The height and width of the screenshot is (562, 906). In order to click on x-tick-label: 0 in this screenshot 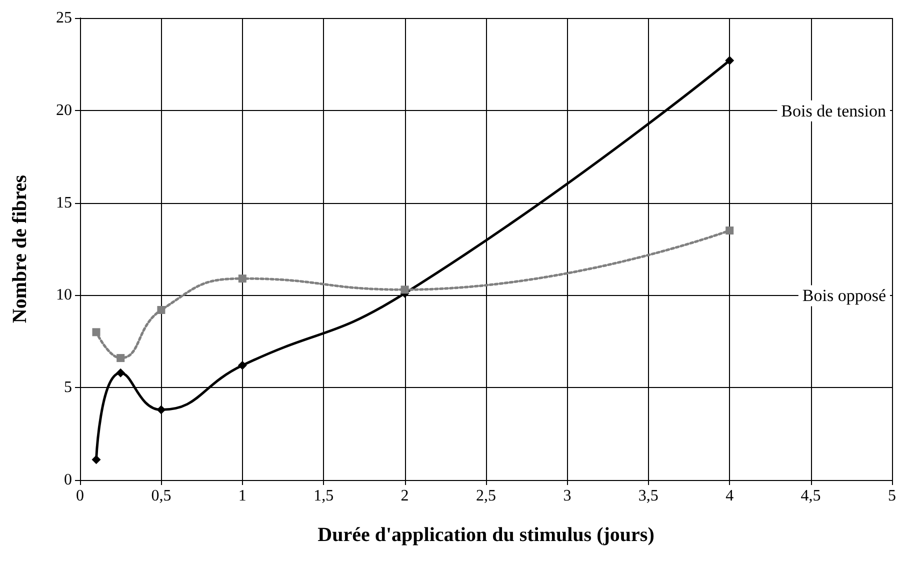, I will do `click(80, 496)`.